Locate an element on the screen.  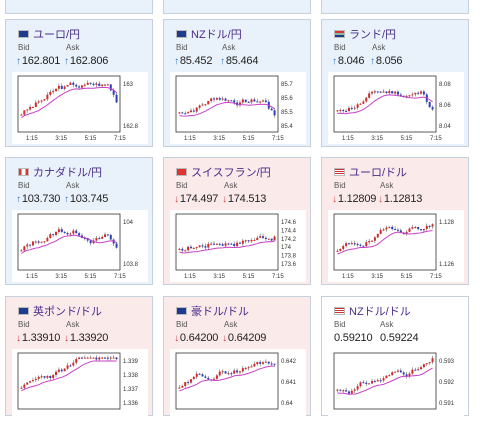
price-chart: 1.339 1.338 1.337 1.336 is located at coordinates (80, 385).